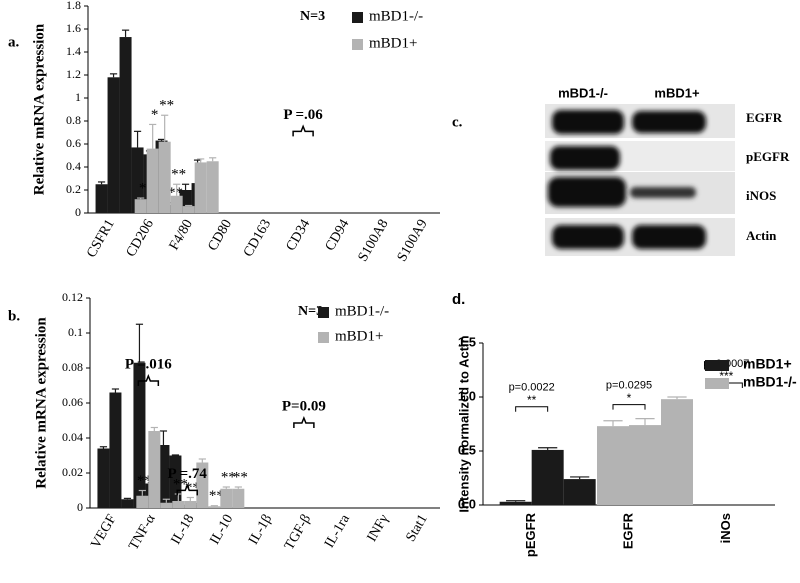 This screenshot has height=583, width=800. What do you see at coordinates (338, 235) in the screenshot?
I see `x-tick-label: CD94` at bounding box center [338, 235].